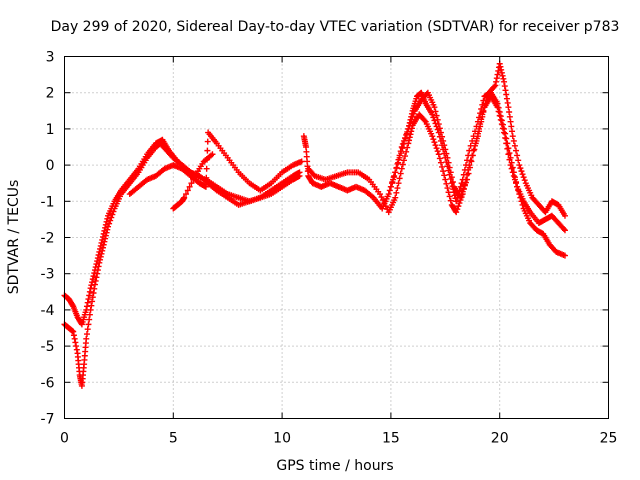 The height and width of the screenshot is (480, 640). I want to click on x-tick-label: 25, so click(609, 439).